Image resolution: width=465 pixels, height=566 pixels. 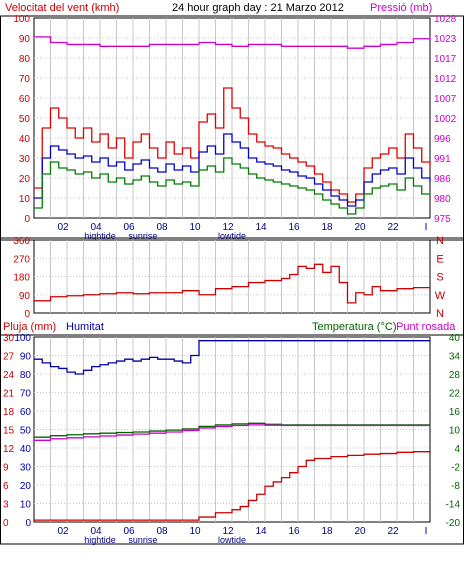 What do you see at coordinates (455, 486) in the screenshot?
I see `temperature-y-tick-label: -8` at bounding box center [455, 486].